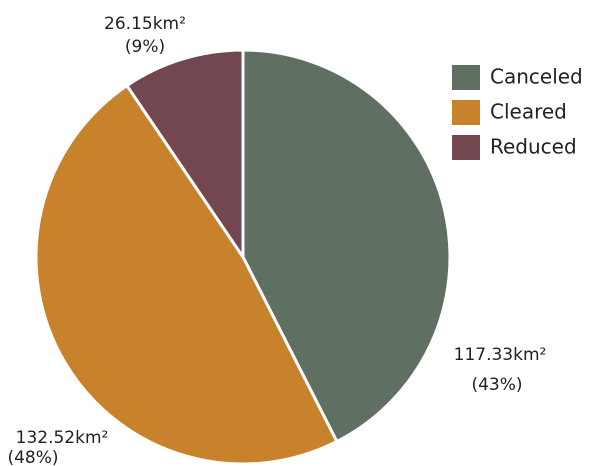 The image size is (590, 466). I want to click on legend-label: Canceled, so click(536, 77).